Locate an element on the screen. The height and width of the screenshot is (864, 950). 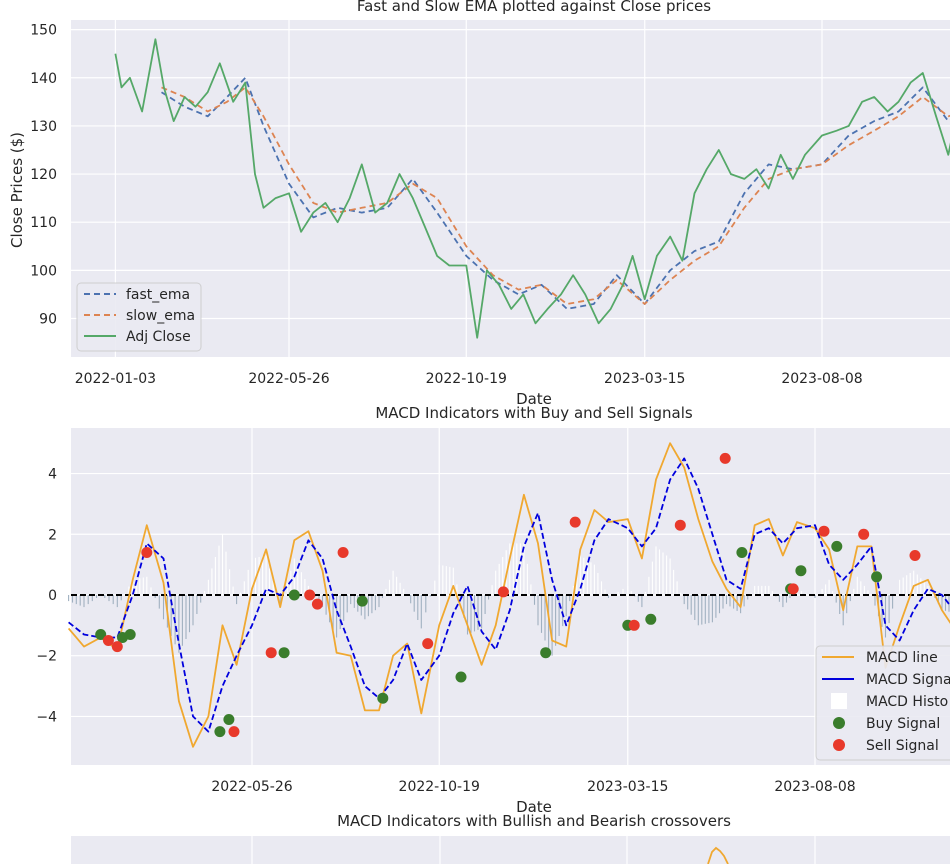
ema-y-tick-150: 150 is located at coordinates (43, 31).